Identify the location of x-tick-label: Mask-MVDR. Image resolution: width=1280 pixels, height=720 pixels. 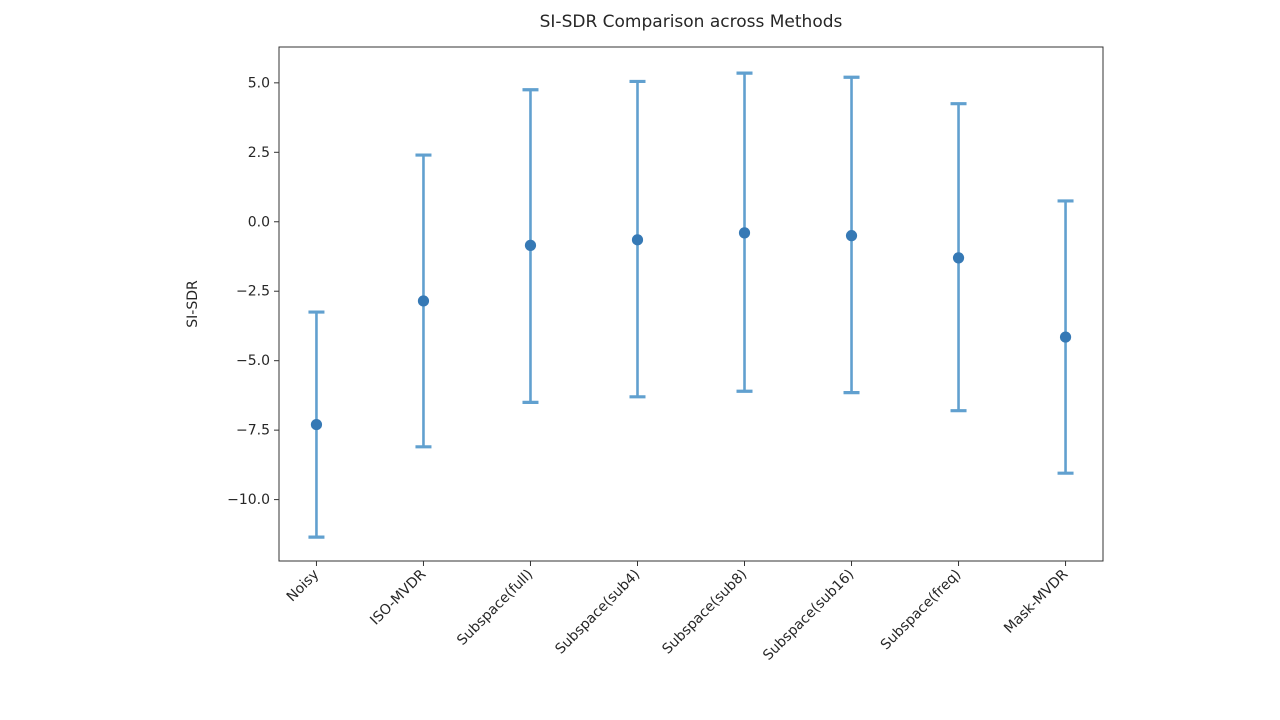
(1036, 601).